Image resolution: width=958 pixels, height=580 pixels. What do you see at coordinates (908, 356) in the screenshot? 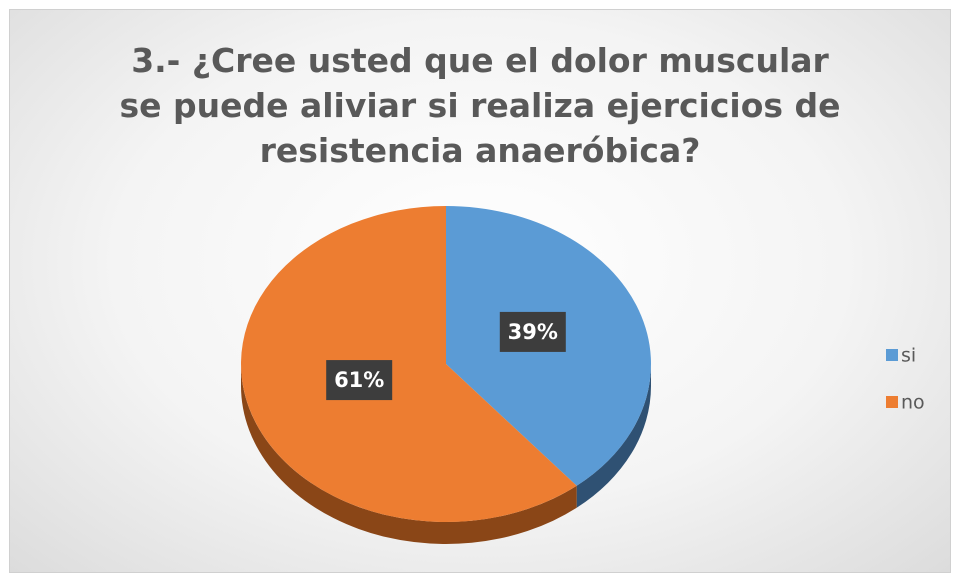
I see `legend-label: si` at bounding box center [908, 356].